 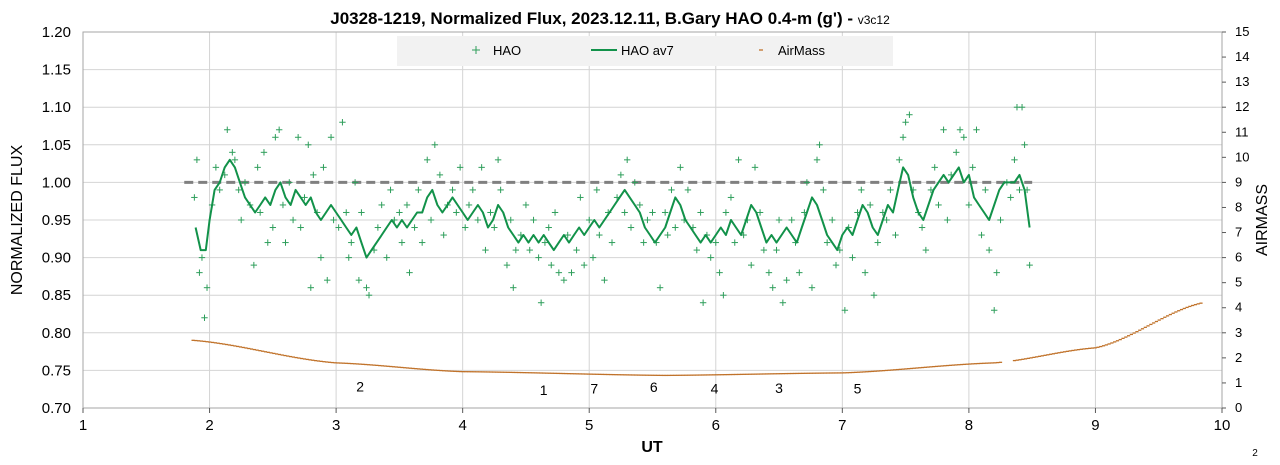 I want to click on y2-tick-label: 10, so click(x=1242, y=156).